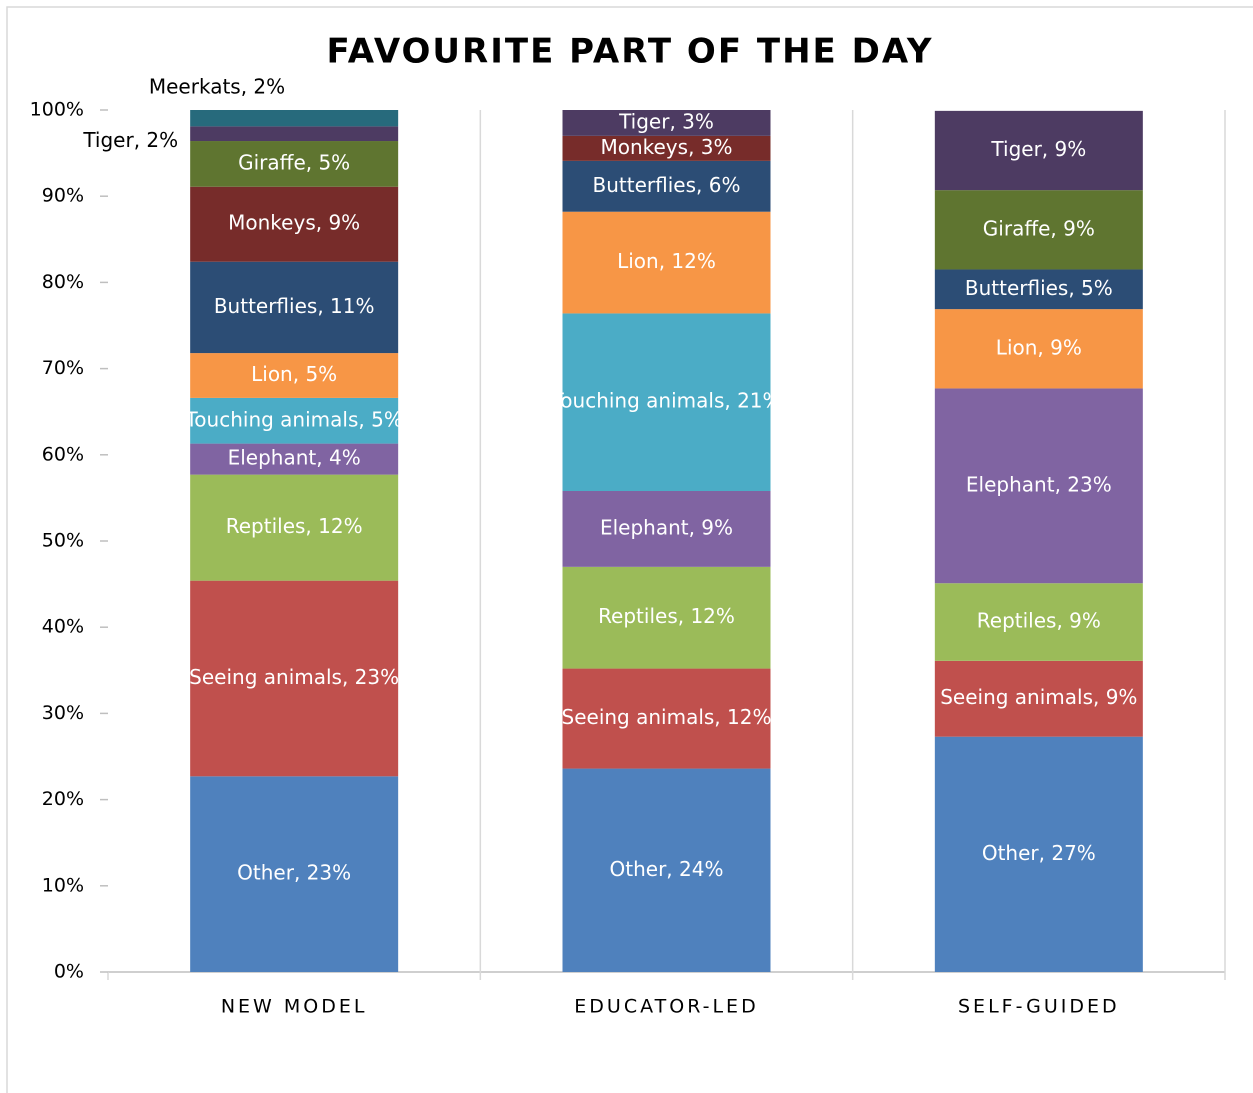 This screenshot has height=1093, width=1253. What do you see at coordinates (666, 1007) in the screenshot?
I see `x-tick-label: EDUCATOR-LED` at bounding box center [666, 1007].